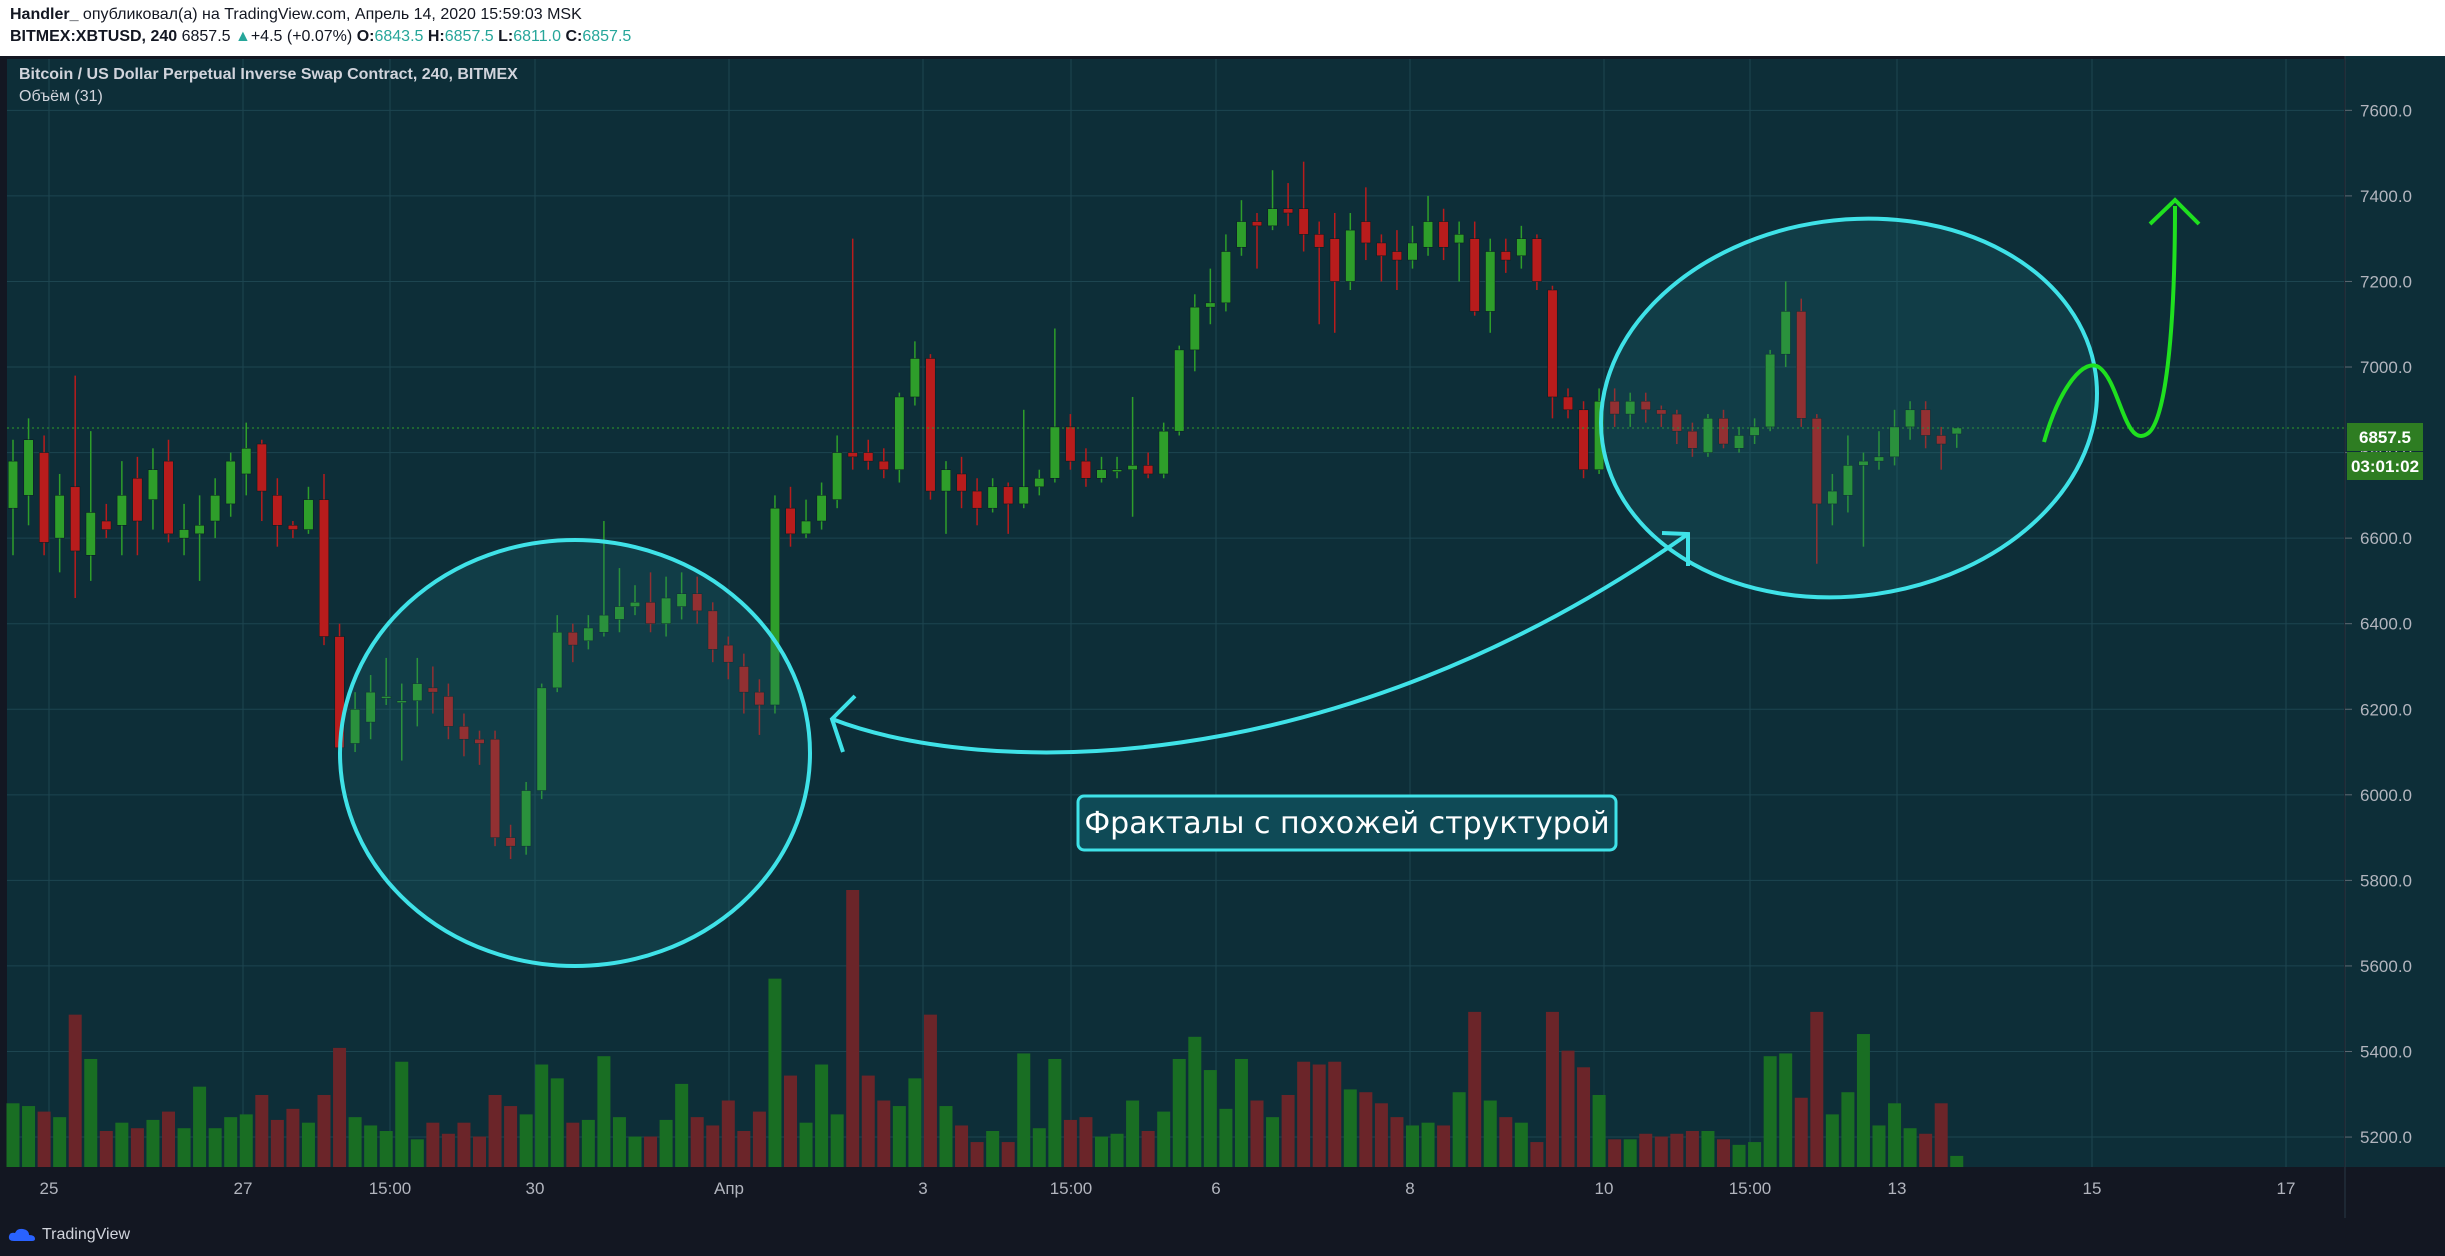 The image size is (2445, 1256). What do you see at coordinates (575, 753) in the screenshot?
I see `fractal-circle-left` at bounding box center [575, 753].